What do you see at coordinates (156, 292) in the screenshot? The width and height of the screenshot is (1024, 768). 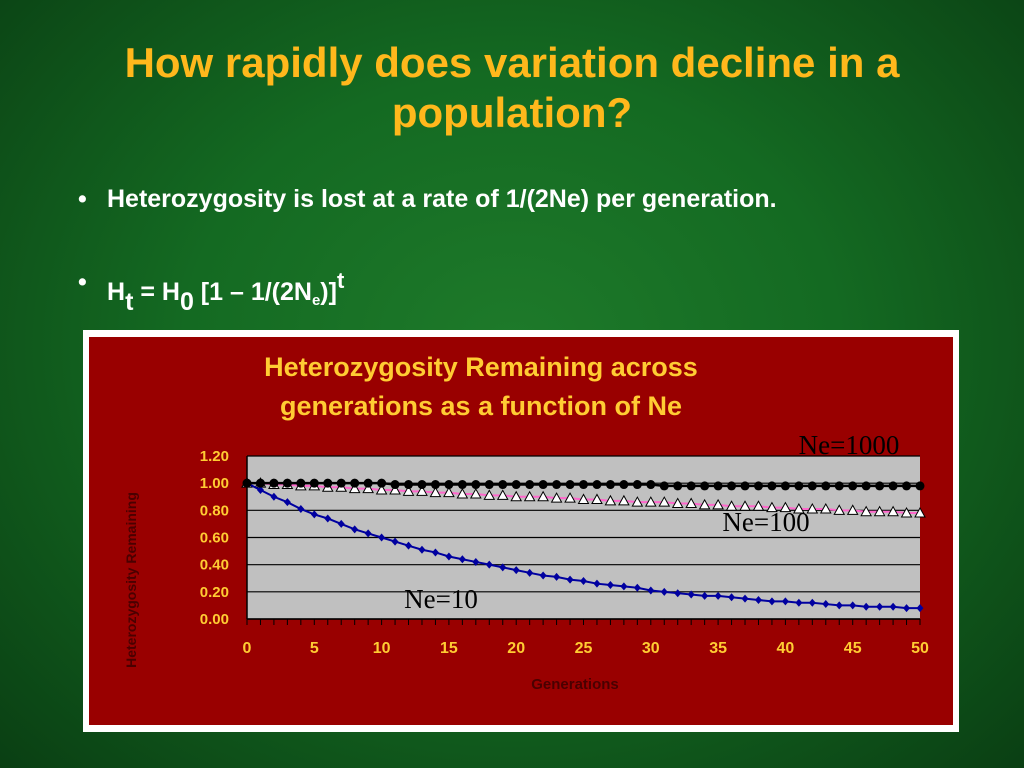 I see `formula-equals: = H` at bounding box center [156, 292].